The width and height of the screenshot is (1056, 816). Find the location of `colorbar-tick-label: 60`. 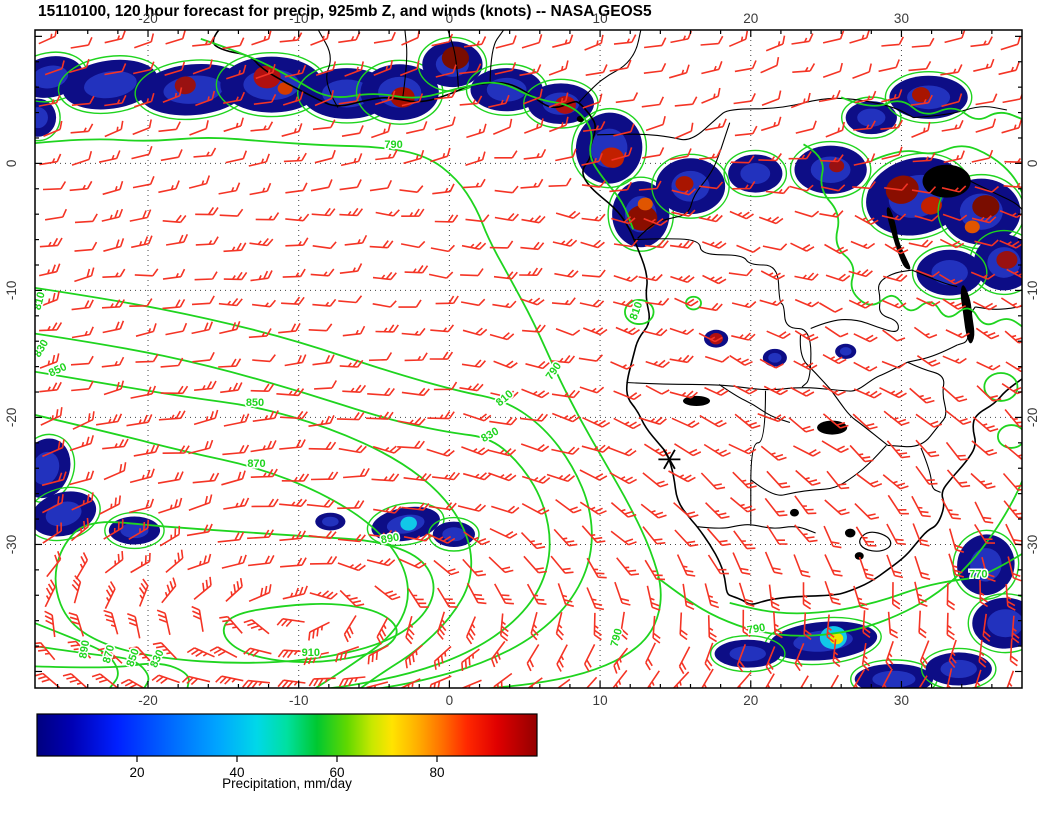

colorbar-tick-label: 60 is located at coordinates (336, 772).